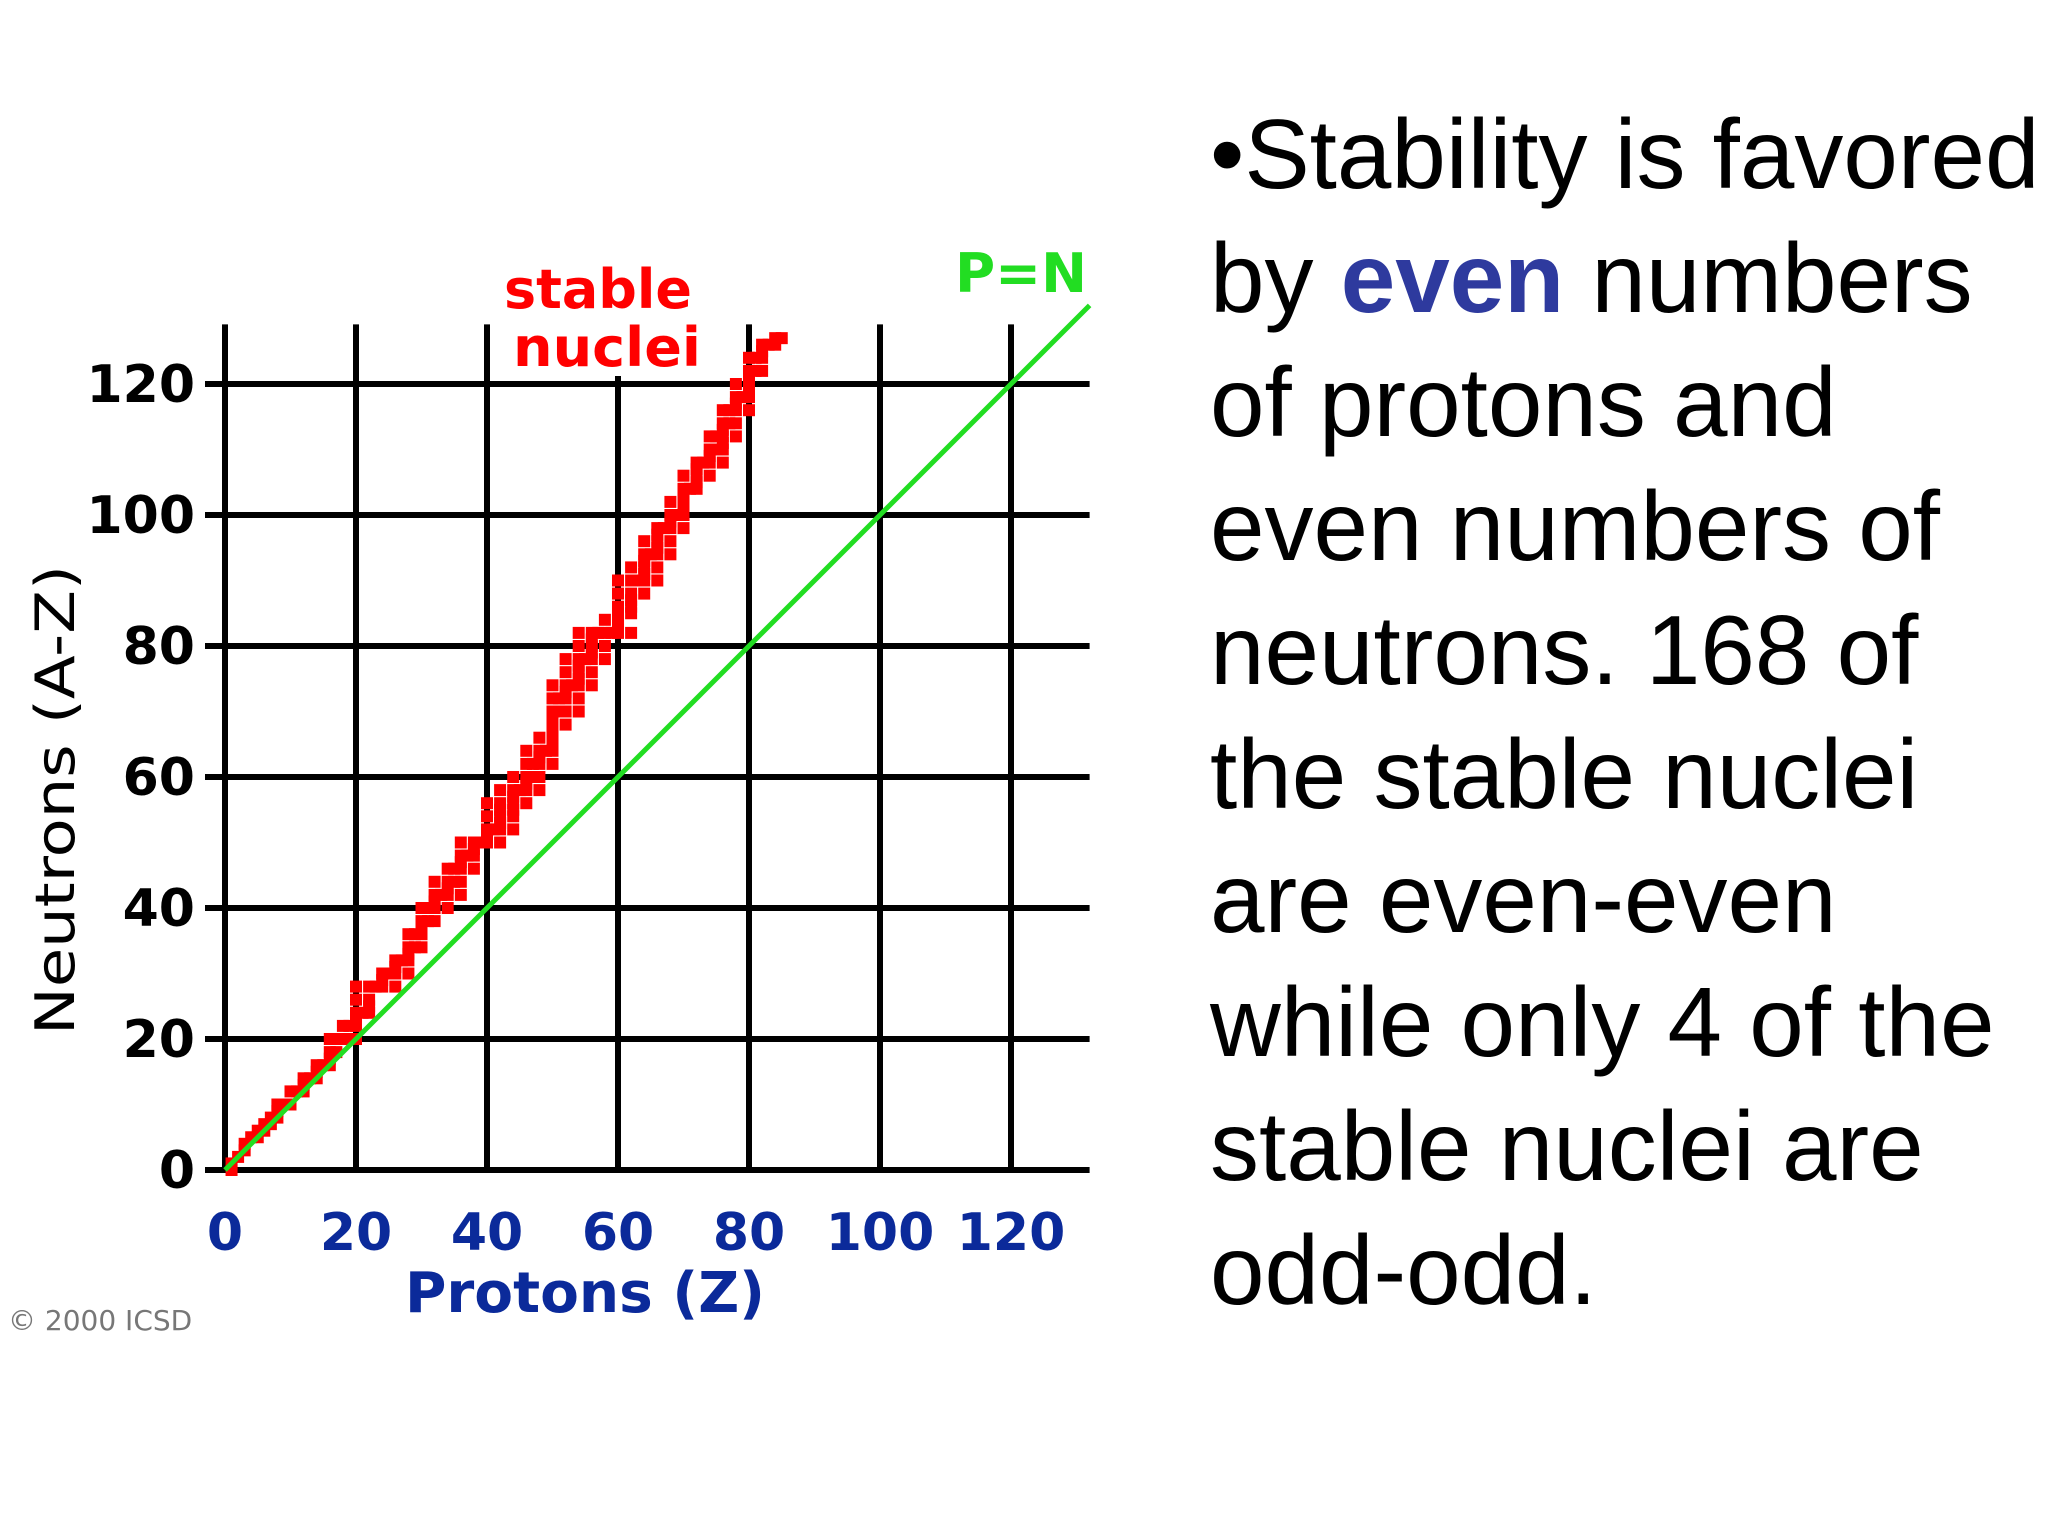 Image resolution: width=2048 pixels, height=1536 pixels. What do you see at coordinates (55, 800) in the screenshot?
I see `y-axis-label: Neutrons (A-Z)` at bounding box center [55, 800].